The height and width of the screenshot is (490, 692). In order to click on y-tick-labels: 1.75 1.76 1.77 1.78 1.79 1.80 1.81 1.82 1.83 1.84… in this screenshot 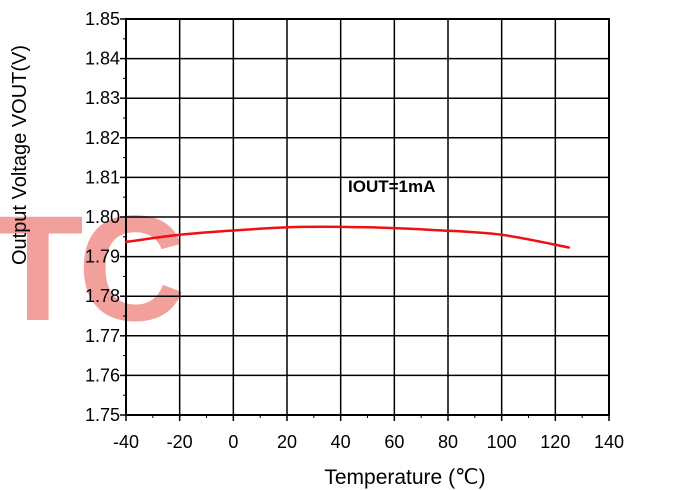, I will do `click(102, 217)`.